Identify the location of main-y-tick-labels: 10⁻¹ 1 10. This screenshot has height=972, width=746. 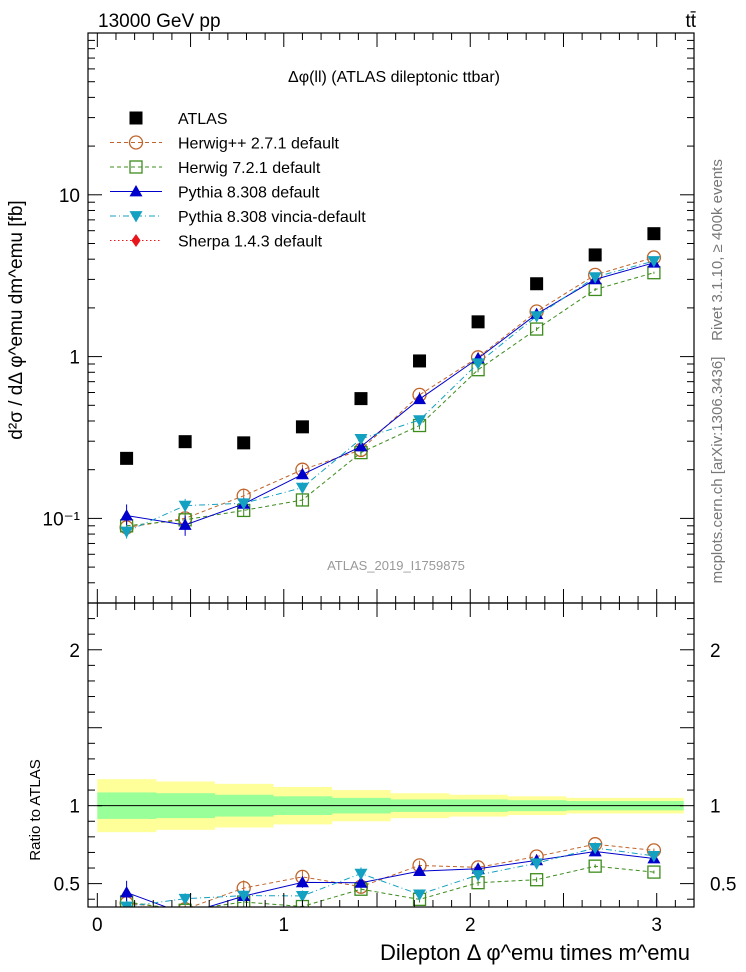
(62, 358).